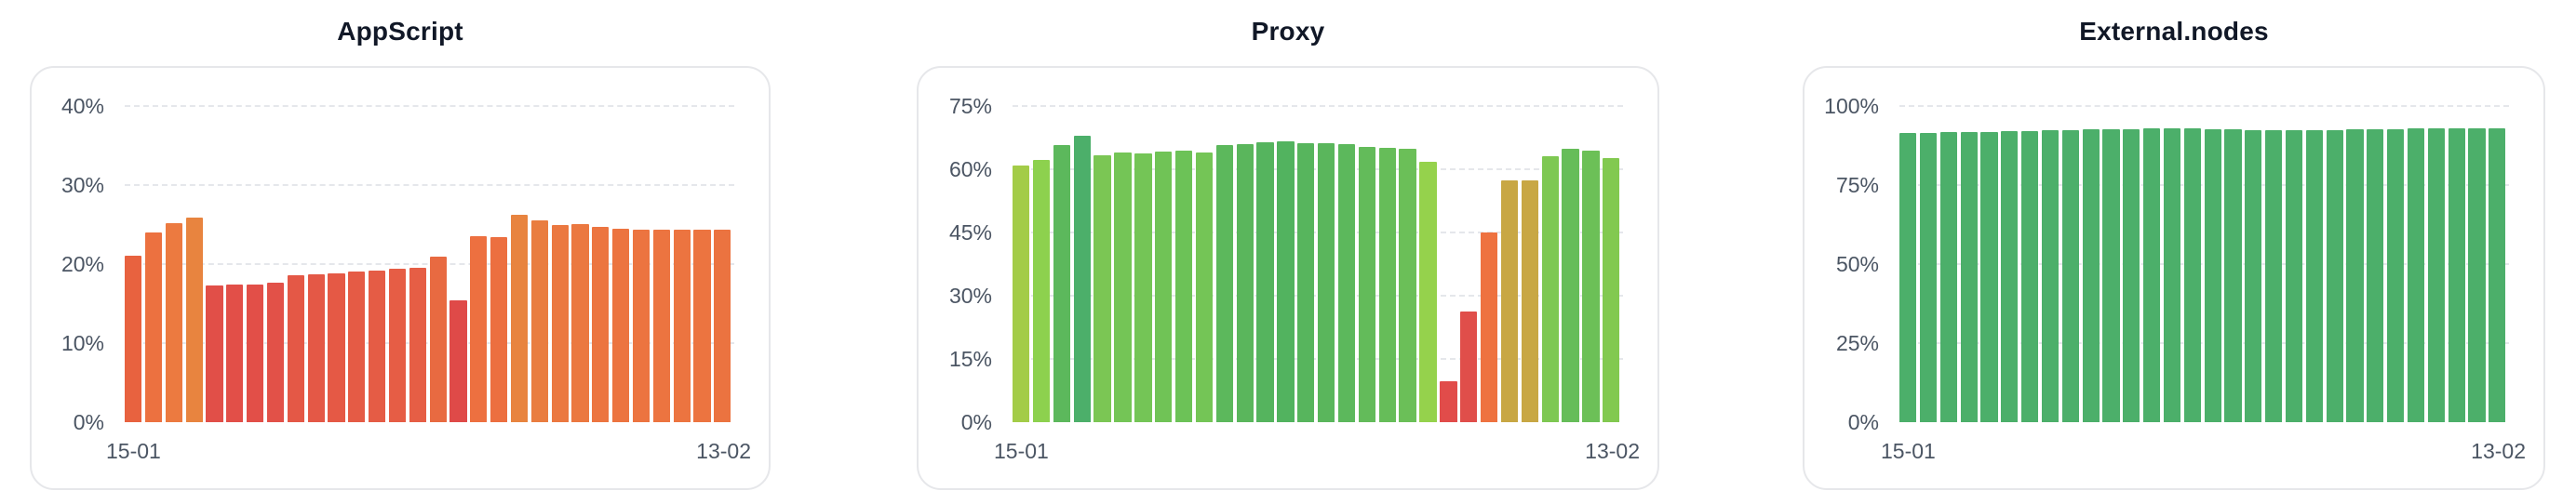 The image size is (2576, 504). I want to click on bar-series, so click(1318, 264).